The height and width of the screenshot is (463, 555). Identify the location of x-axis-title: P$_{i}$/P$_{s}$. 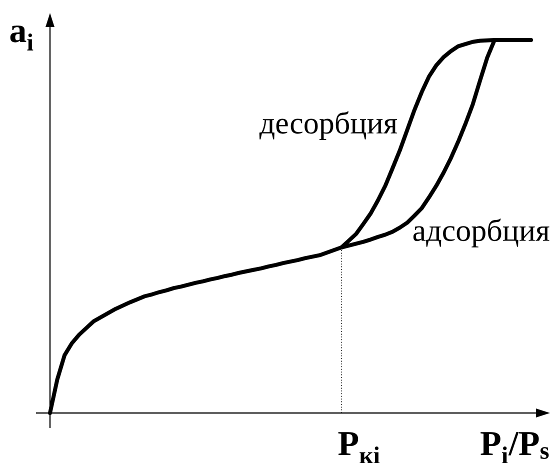
(514, 447).